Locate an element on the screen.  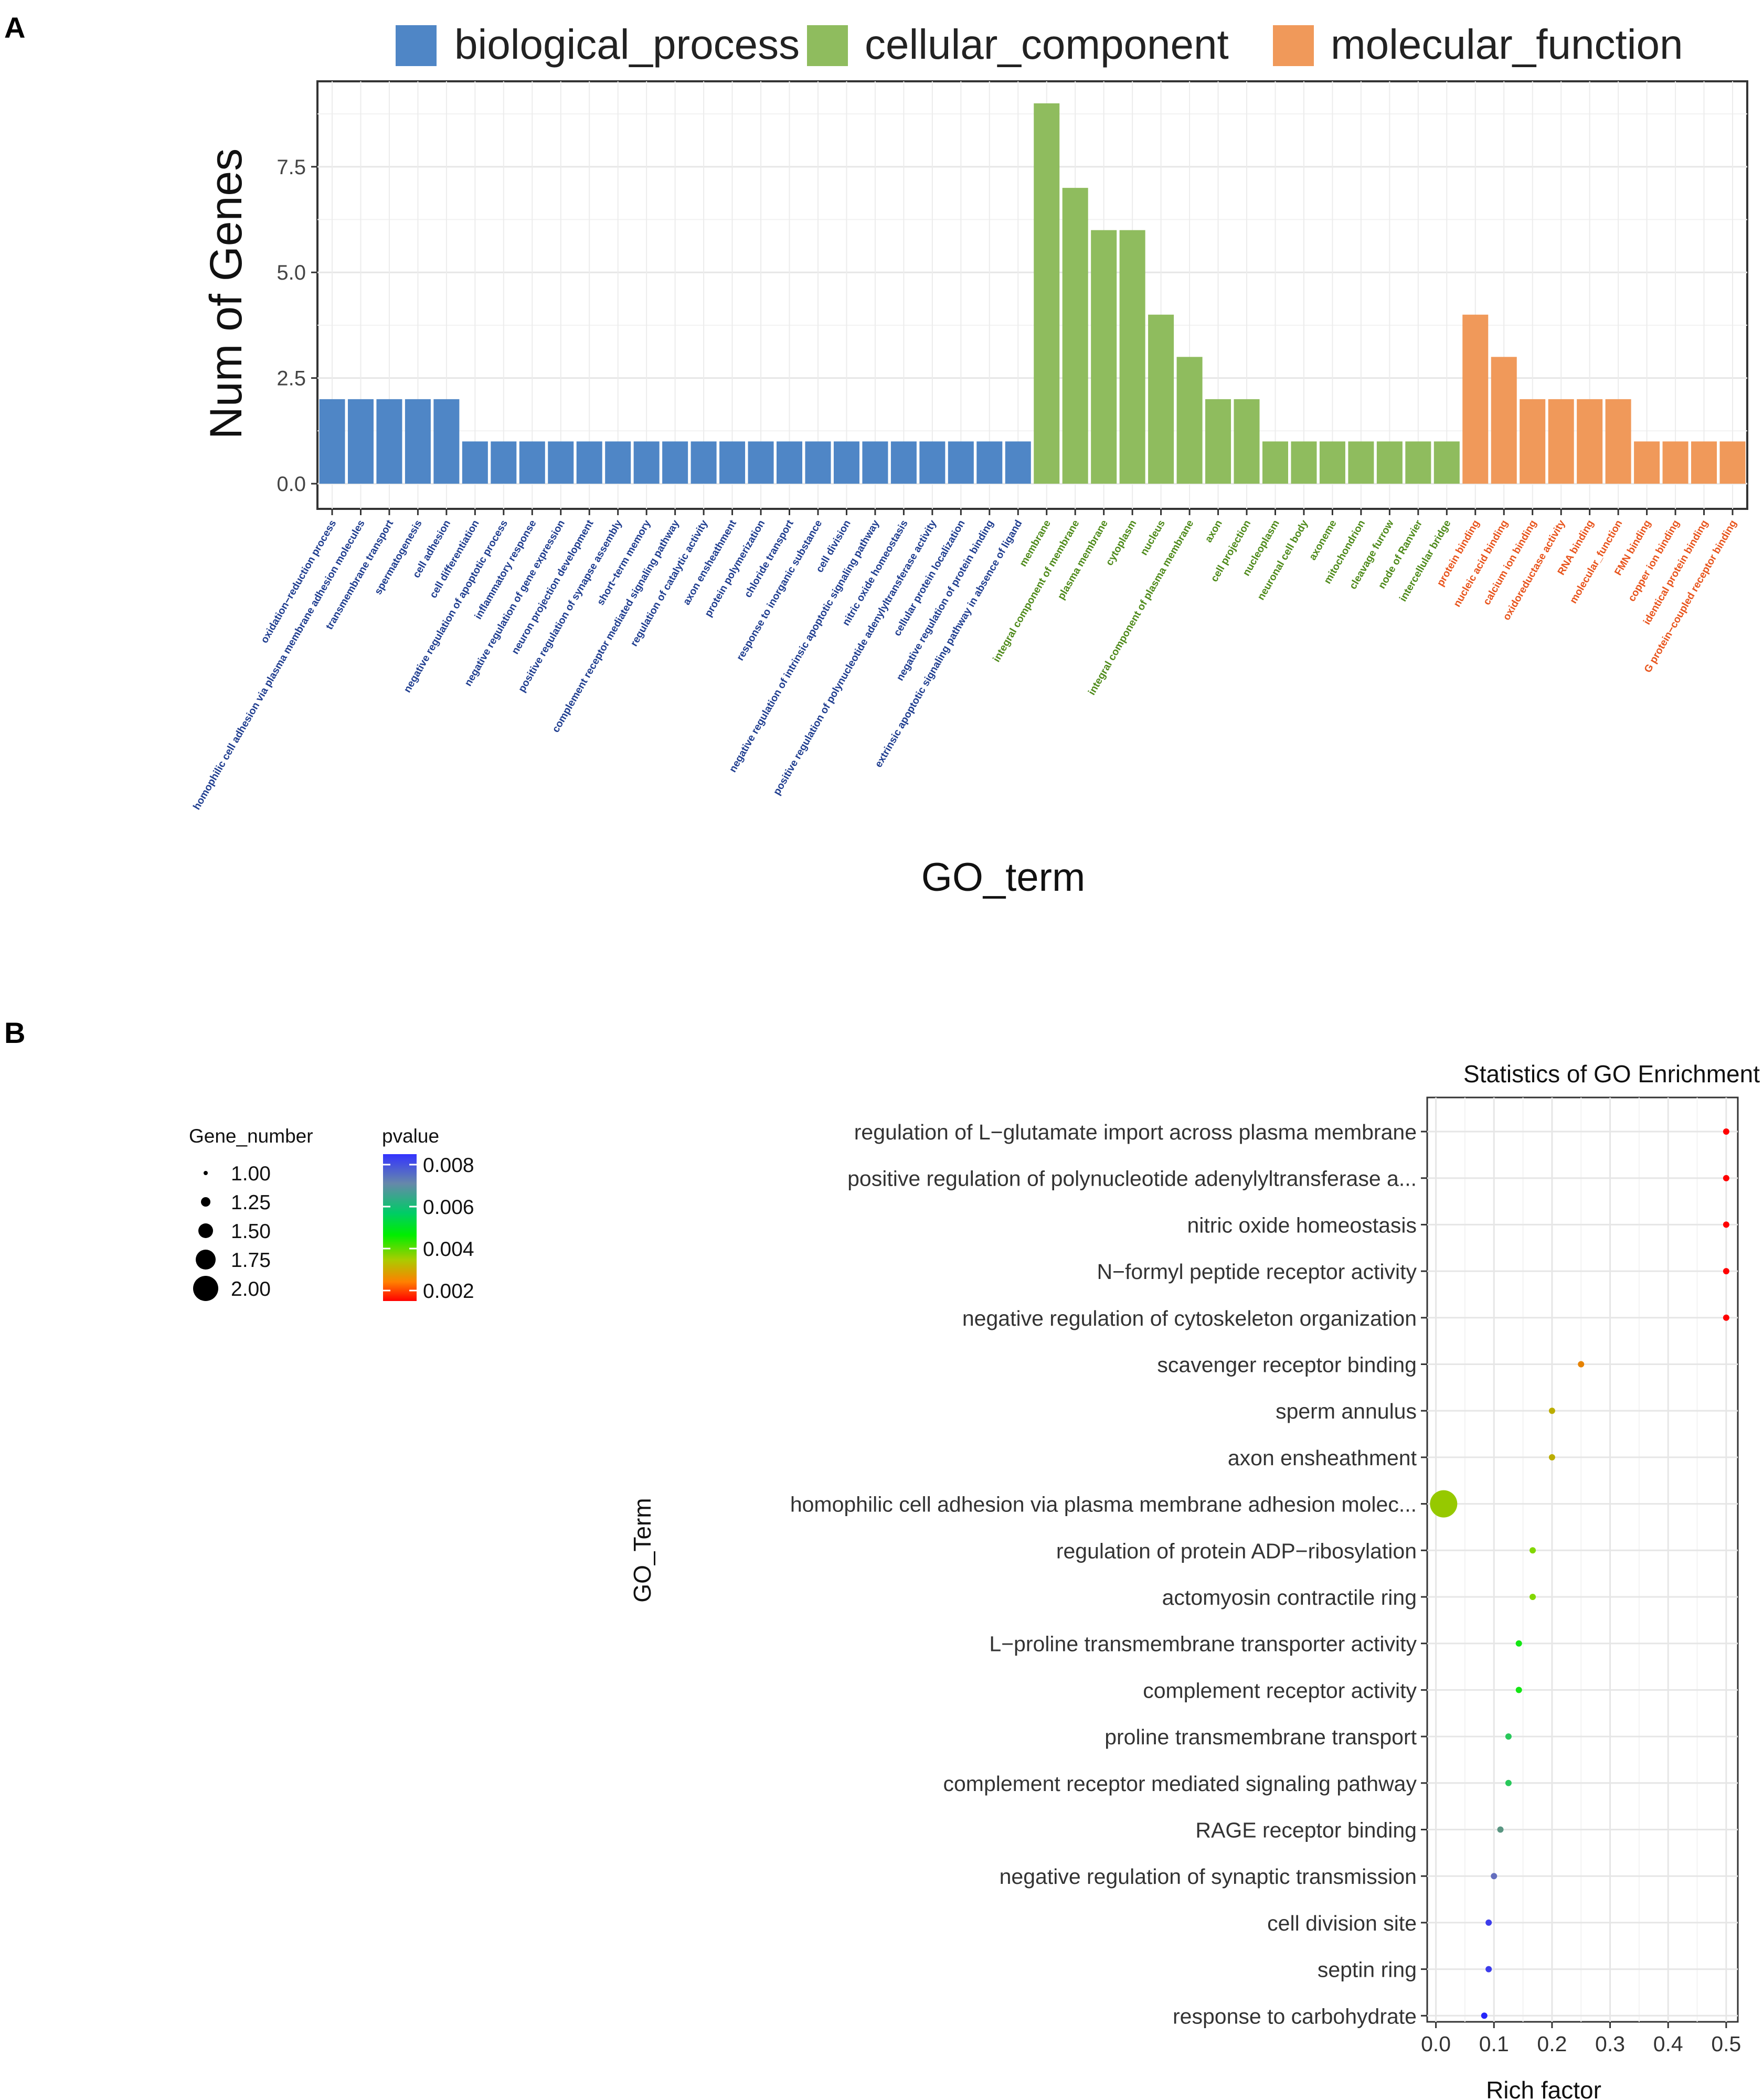
enrichment-term-label: response to carbohydrate is located at coordinates (1295, 2016).